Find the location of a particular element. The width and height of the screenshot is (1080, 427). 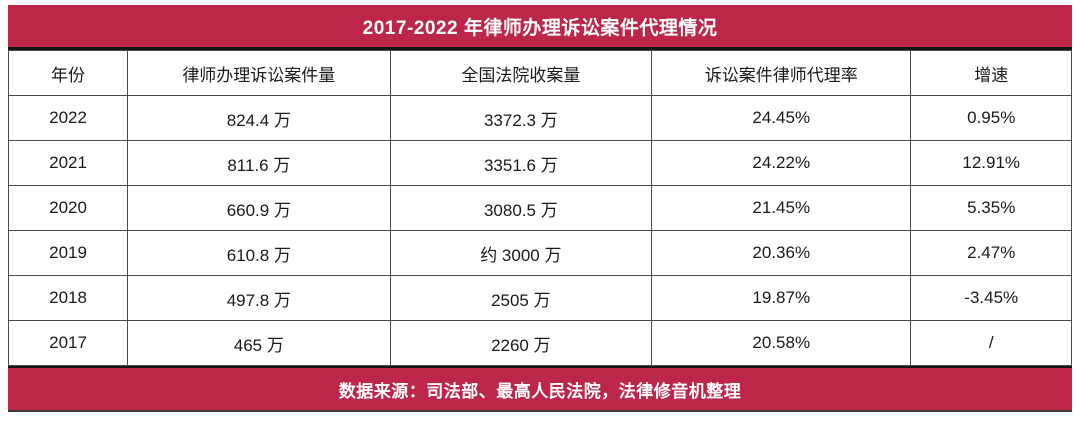

column-header-growth: 增速 is located at coordinates (991, 73).